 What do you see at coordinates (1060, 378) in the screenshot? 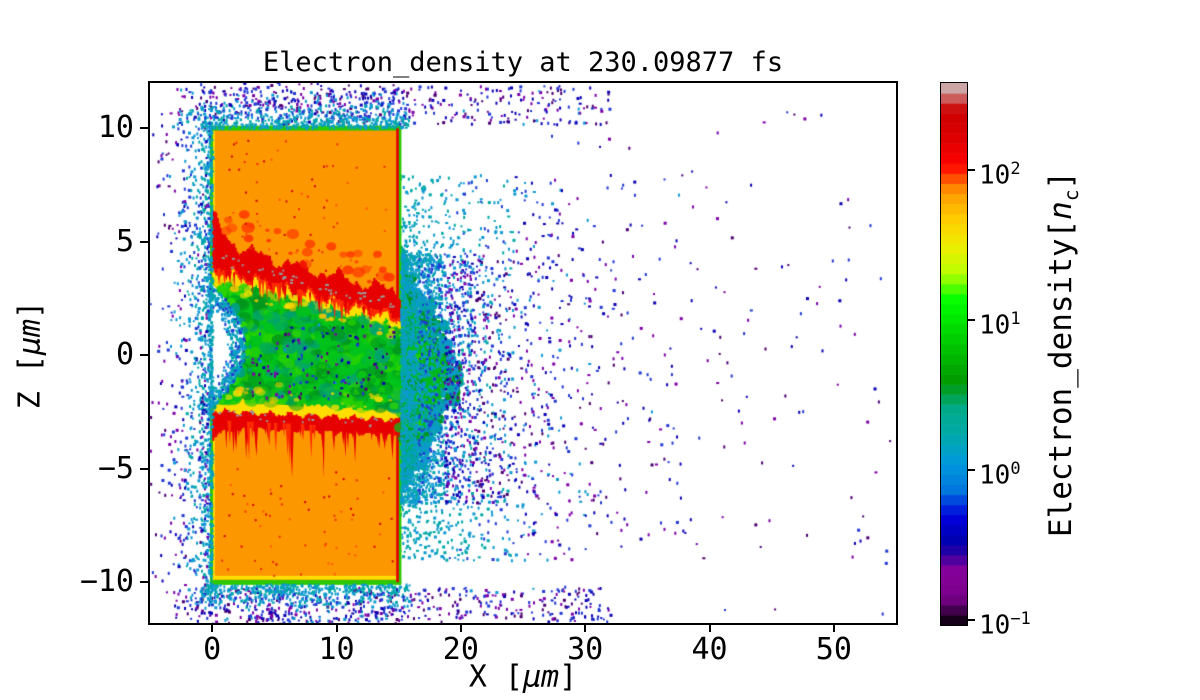
I see `colorbar-label-prefix: Electron_density[` at bounding box center [1060, 378].